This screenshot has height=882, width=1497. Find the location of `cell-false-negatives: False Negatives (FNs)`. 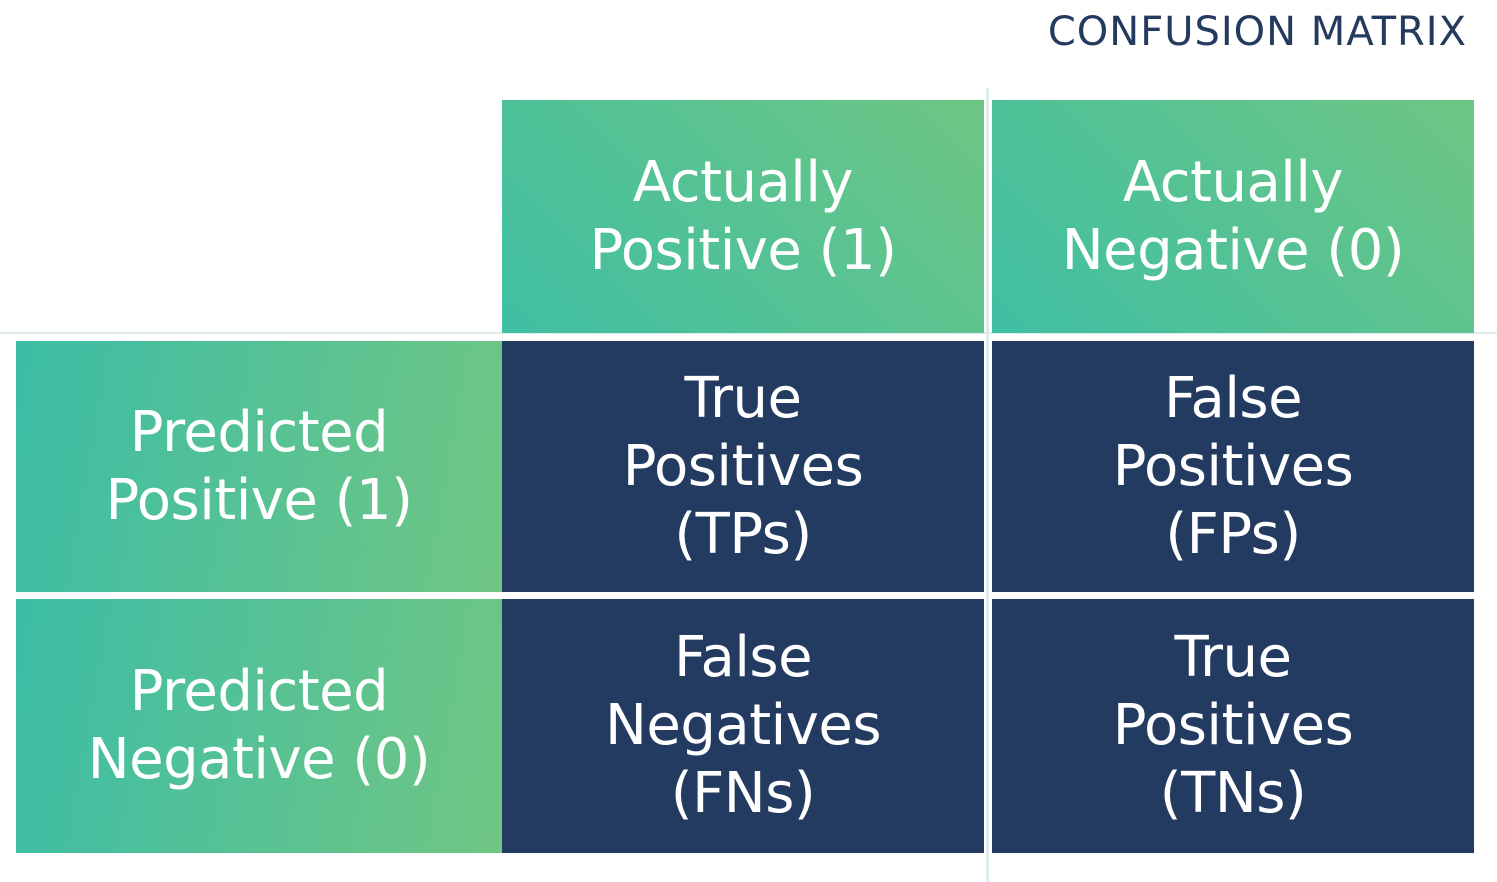

cell-false-negatives: False Negatives (FNs) is located at coordinates (743, 726).